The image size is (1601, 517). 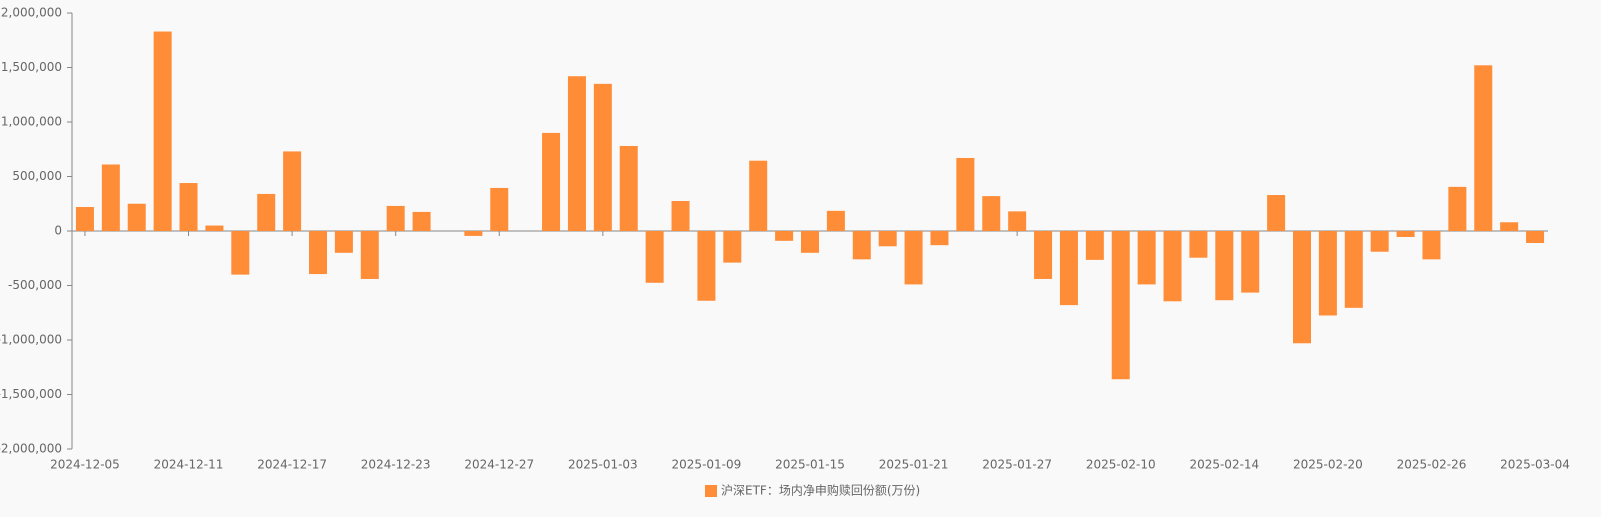 What do you see at coordinates (292, 465) in the screenshot?
I see `x-tick-label: 2024-12-17` at bounding box center [292, 465].